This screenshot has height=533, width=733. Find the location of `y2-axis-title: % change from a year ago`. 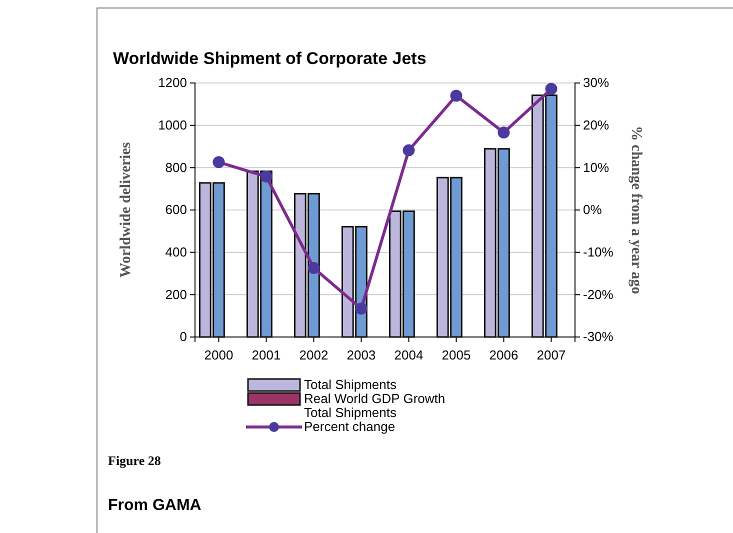

y2-axis-title: % change from a year ago is located at coordinates (636, 210).